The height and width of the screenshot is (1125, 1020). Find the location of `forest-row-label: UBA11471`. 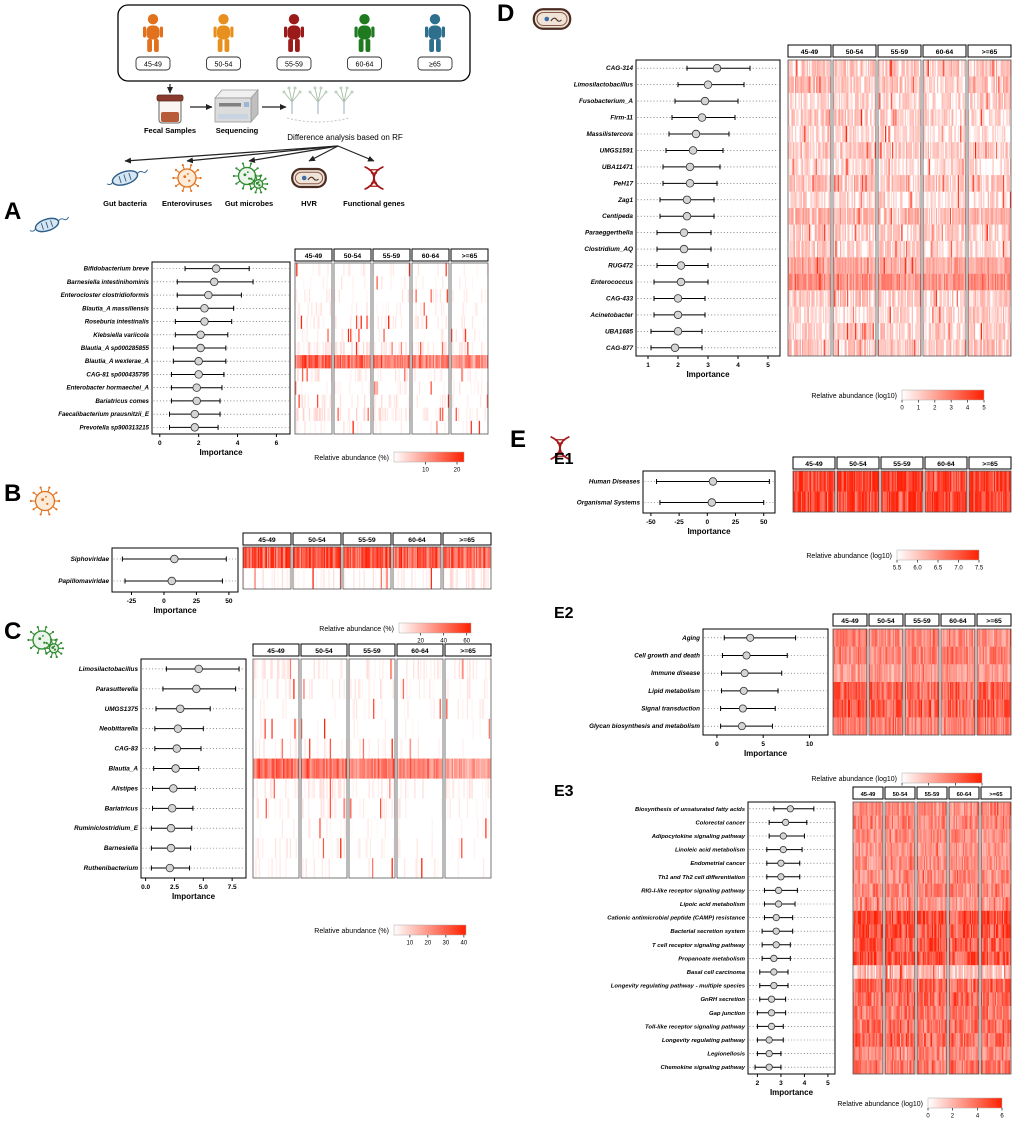

forest-row-label: UBA11471 is located at coordinates (618, 167).